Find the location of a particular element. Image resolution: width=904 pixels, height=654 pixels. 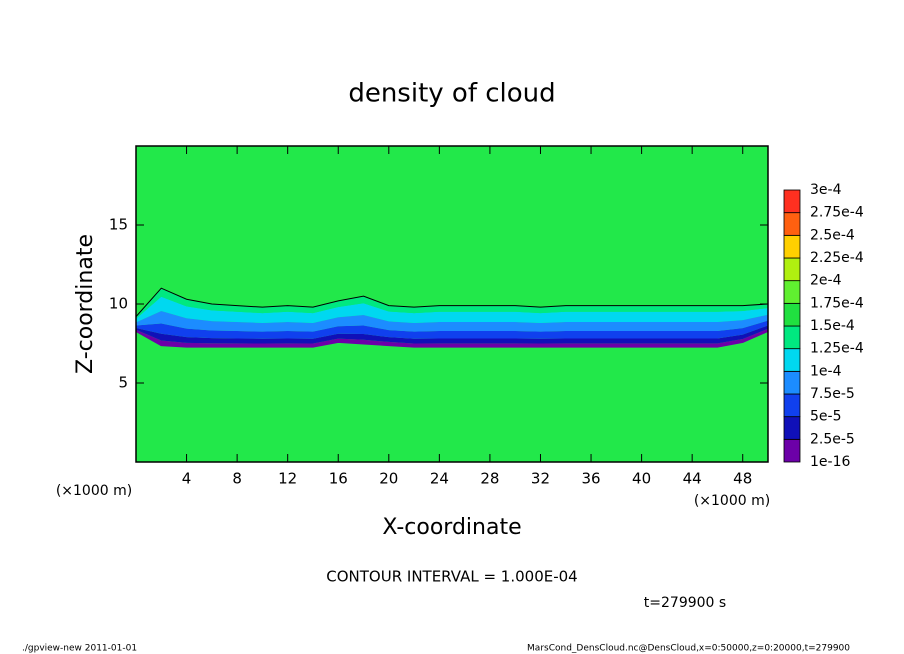

colorbar-label: 2.5e-5 is located at coordinates (832, 439).